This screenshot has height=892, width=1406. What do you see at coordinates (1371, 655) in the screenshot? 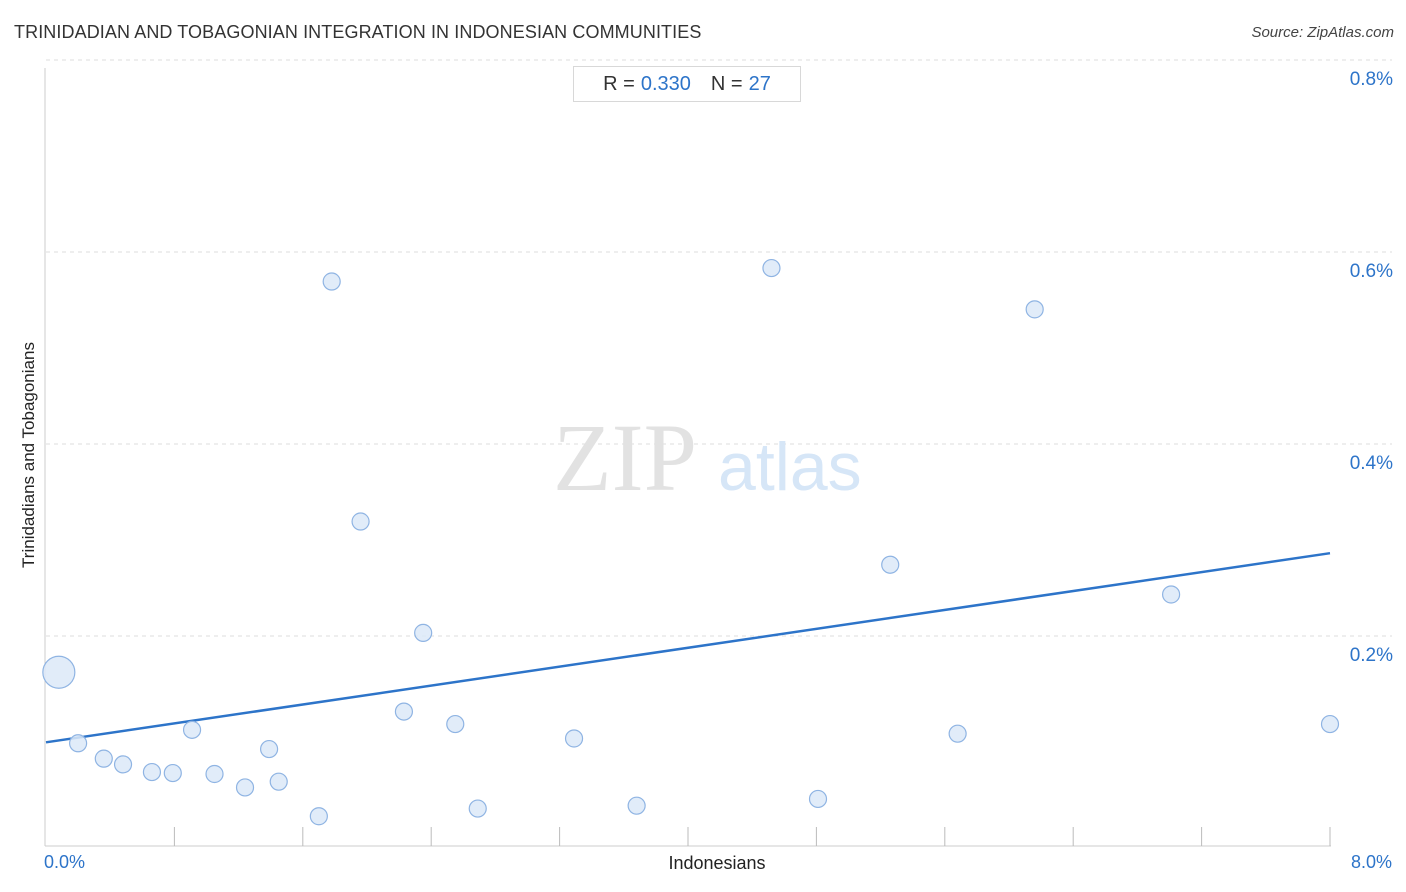
I see `y-tick-label: 0.2%` at bounding box center [1371, 655].